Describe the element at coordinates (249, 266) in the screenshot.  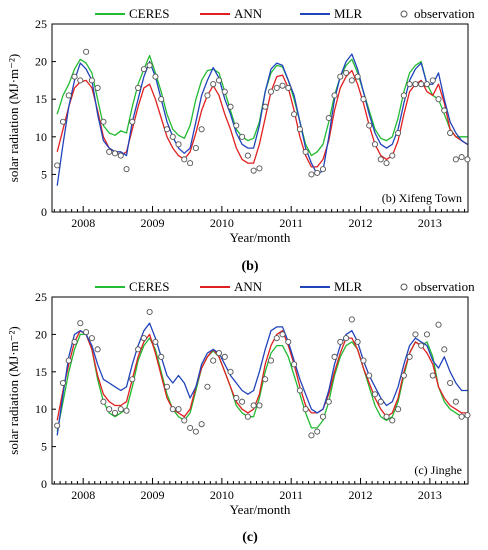
I see `panel-caption-b: (b)` at that location.